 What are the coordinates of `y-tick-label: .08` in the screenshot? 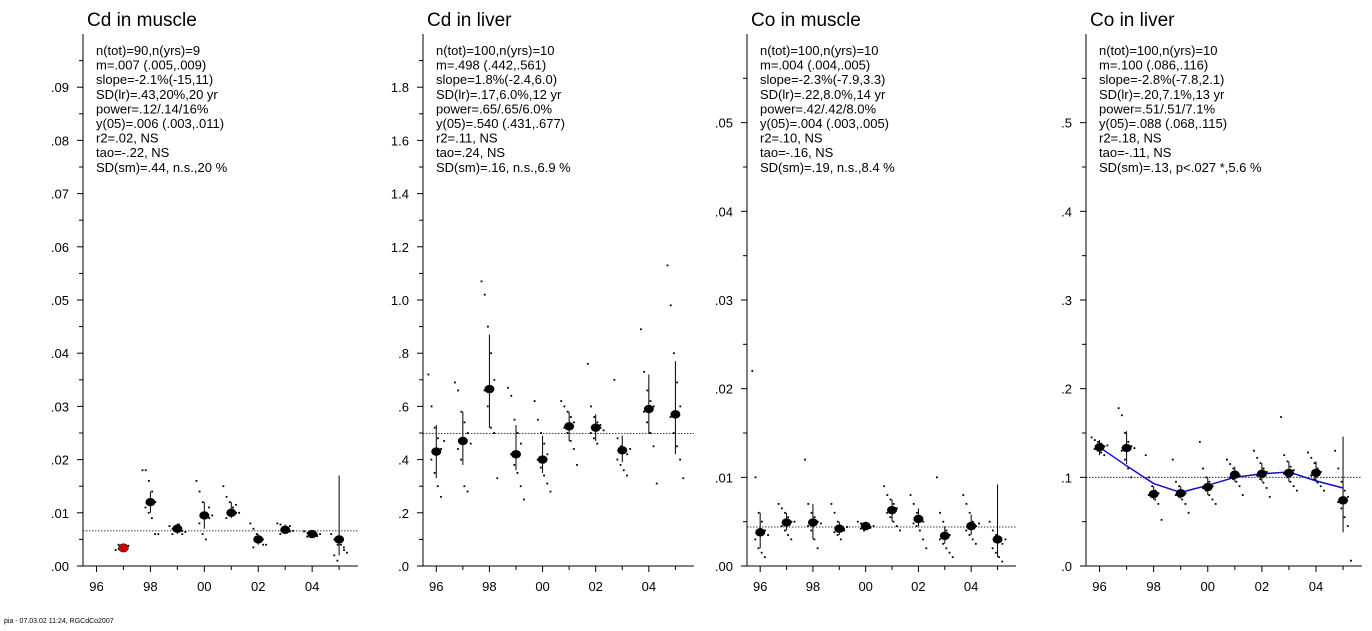 It's located at (60, 140).